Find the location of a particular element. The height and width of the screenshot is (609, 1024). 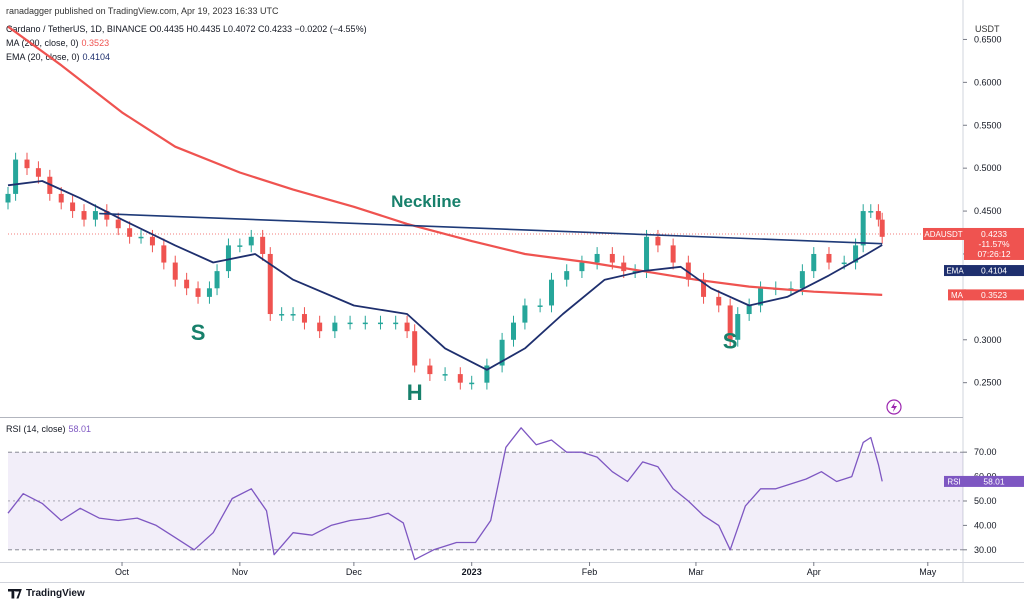

ma-legend: MA (200, close, 0) 0.3523 is located at coordinates (57, 43).